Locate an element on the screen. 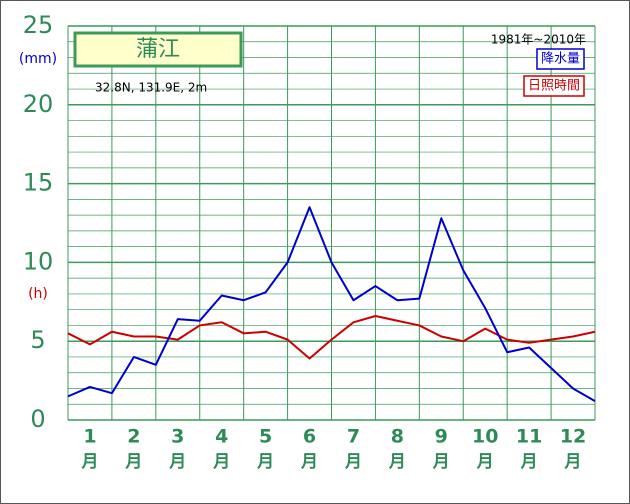  chart-title: 蒲江 is located at coordinates (158, 49).